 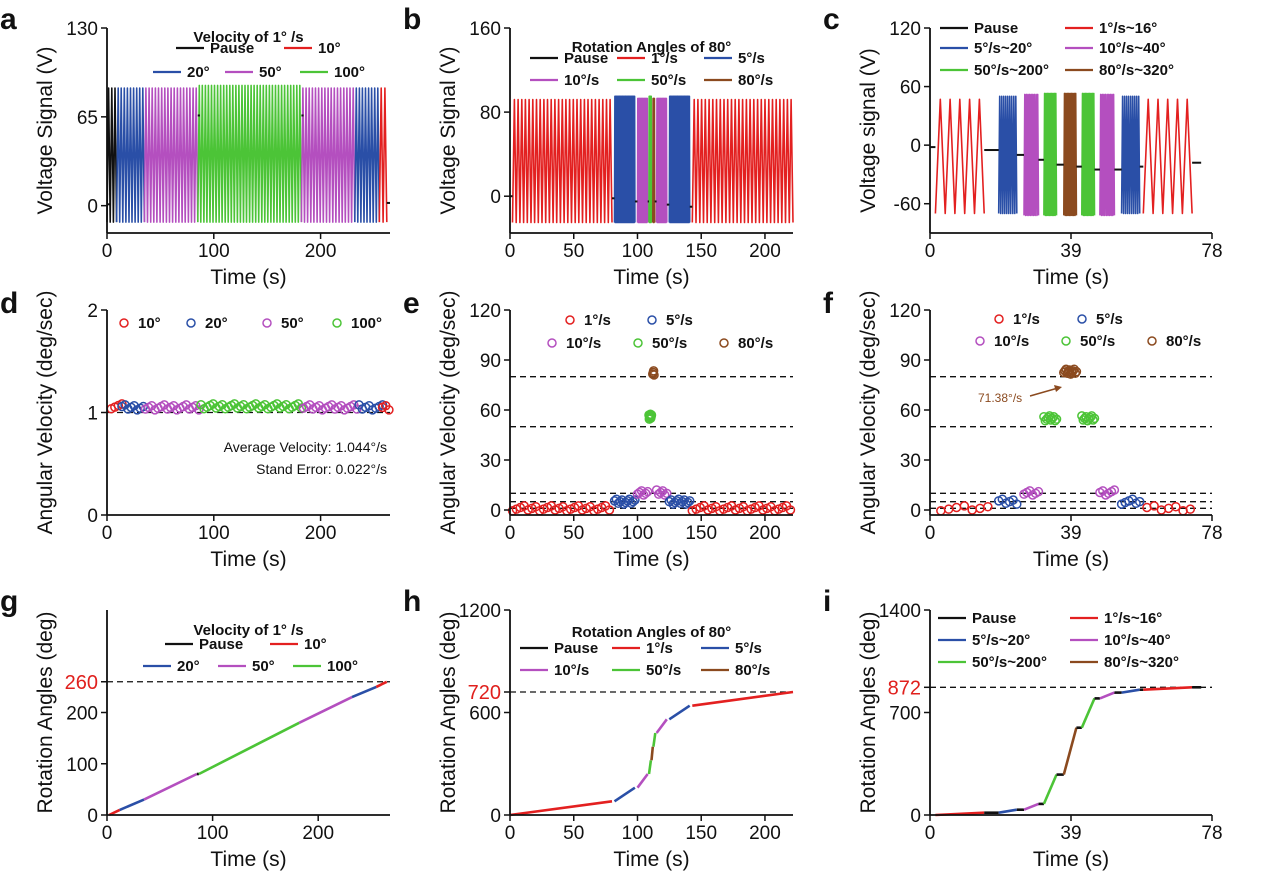 What do you see at coordinates (910, 411) in the screenshot?
I see `y-tick-label: 60` at bounding box center [910, 411].